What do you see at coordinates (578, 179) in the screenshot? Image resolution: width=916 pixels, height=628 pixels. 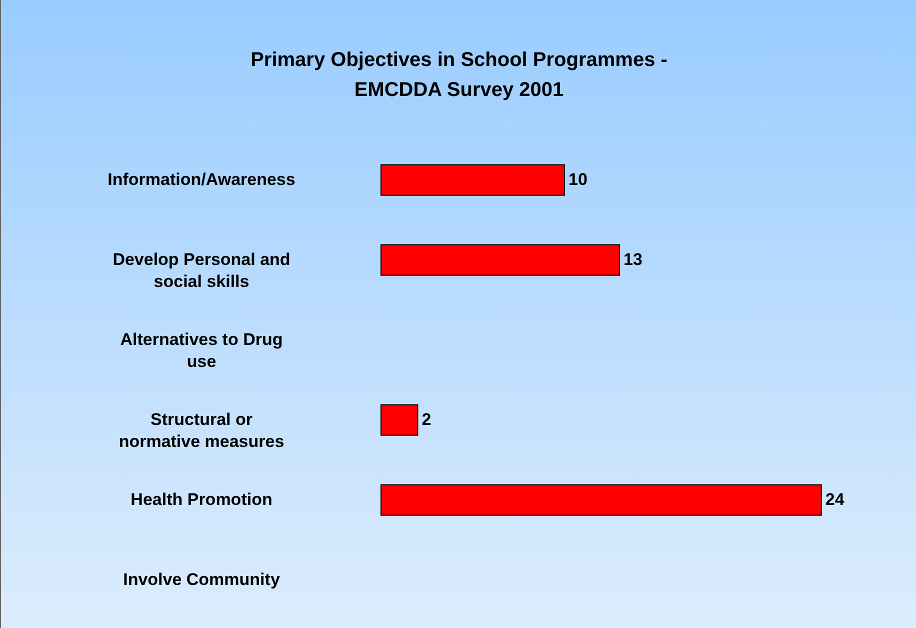 I see `data-label: 10` at bounding box center [578, 179].